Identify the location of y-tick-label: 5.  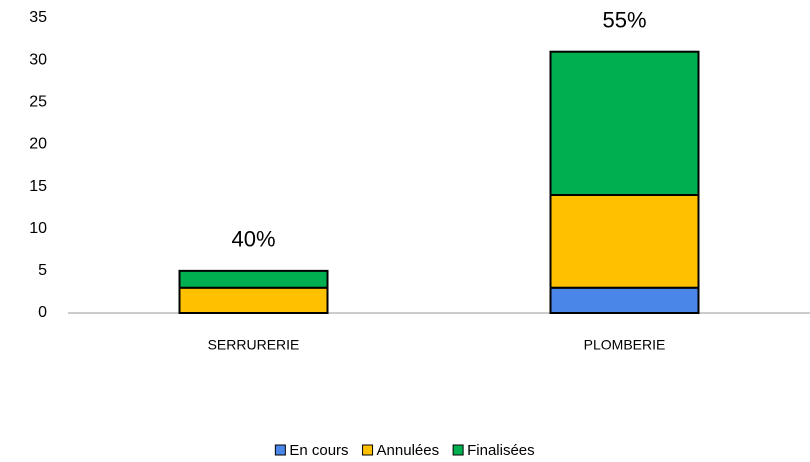
(42, 270).